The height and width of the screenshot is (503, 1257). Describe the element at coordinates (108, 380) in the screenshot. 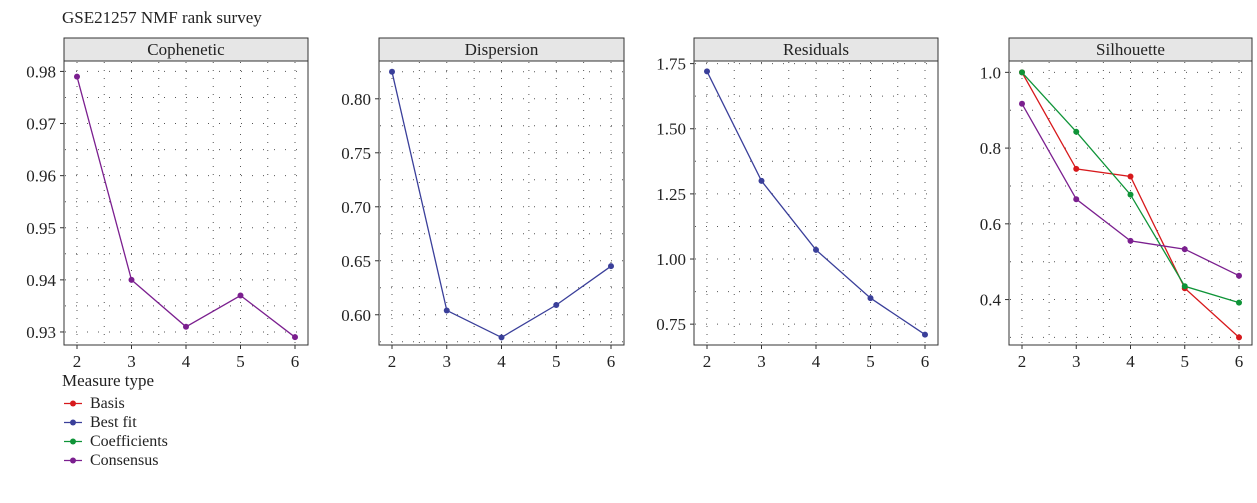

I see `legend-title: Measure type` at that location.